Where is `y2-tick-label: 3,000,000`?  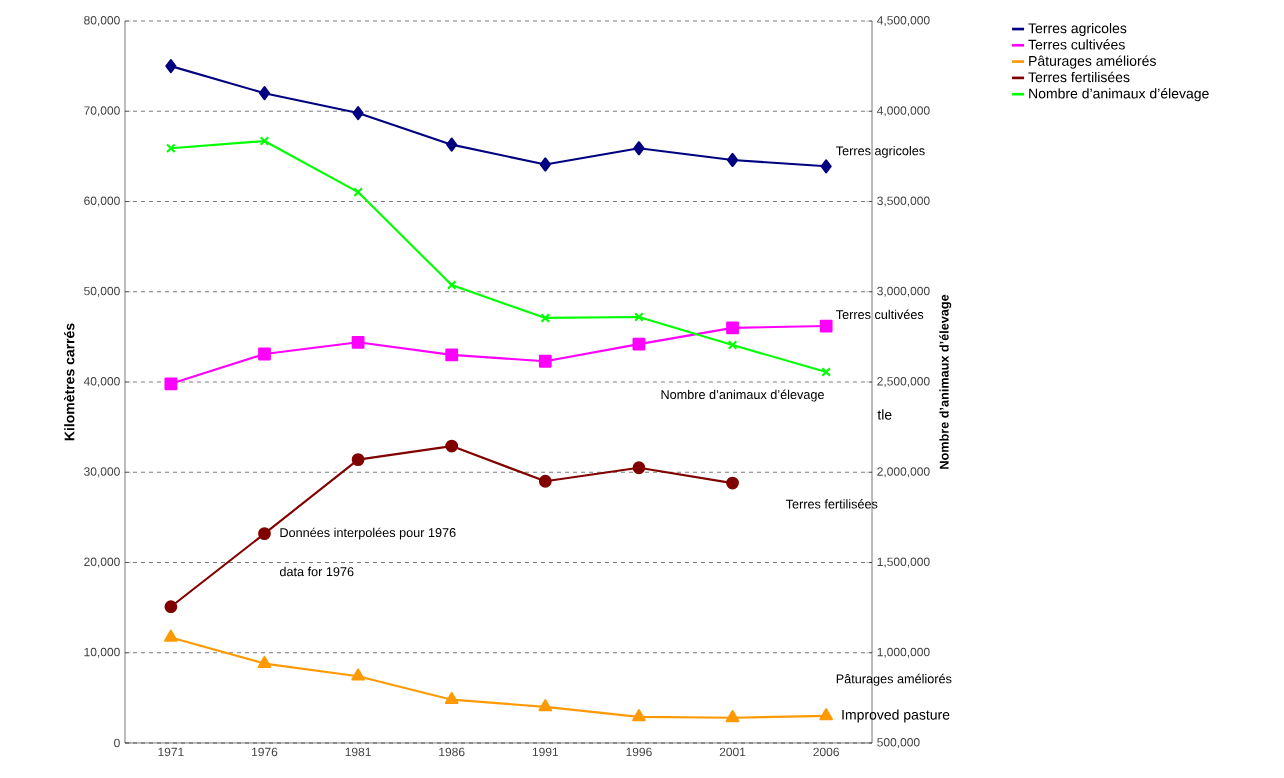
y2-tick-label: 3,000,000 is located at coordinates (903, 291).